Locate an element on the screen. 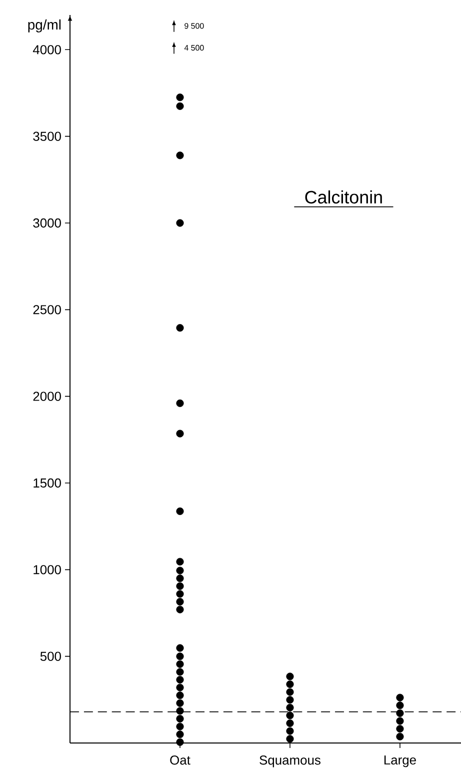  y-tick-label: 3000 is located at coordinates (47, 223).